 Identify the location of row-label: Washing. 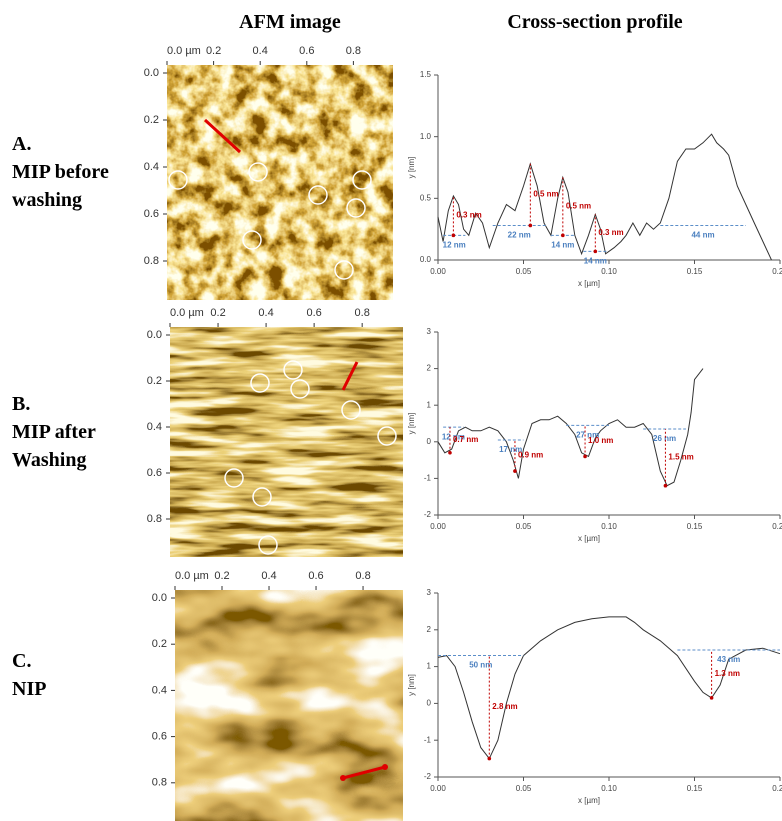
(49, 460).